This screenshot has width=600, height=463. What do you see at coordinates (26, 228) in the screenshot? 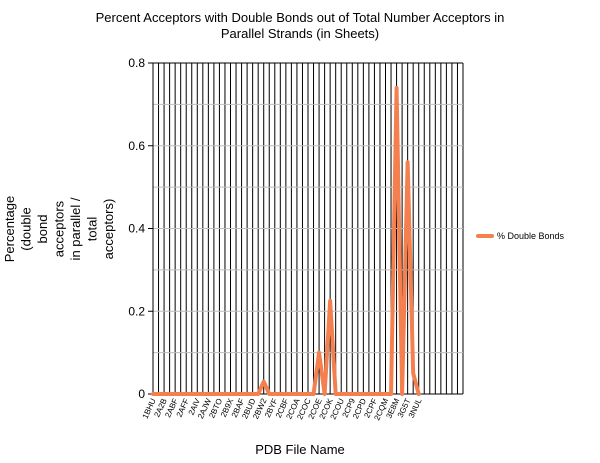
I see `y-axis-title-line: (double` at bounding box center [26, 228].